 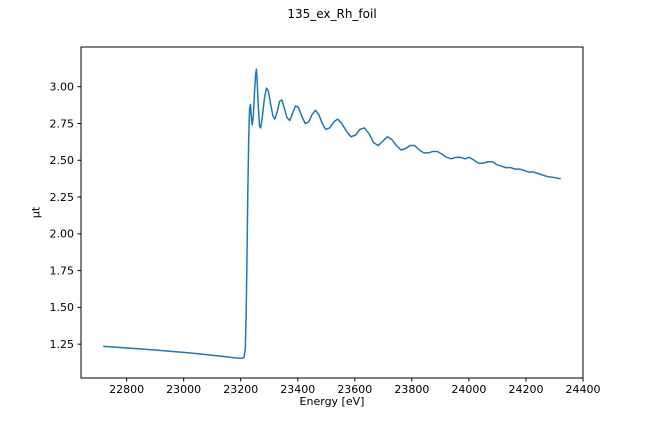 I want to click on x-tick-label: 23400, so click(x=297, y=389).